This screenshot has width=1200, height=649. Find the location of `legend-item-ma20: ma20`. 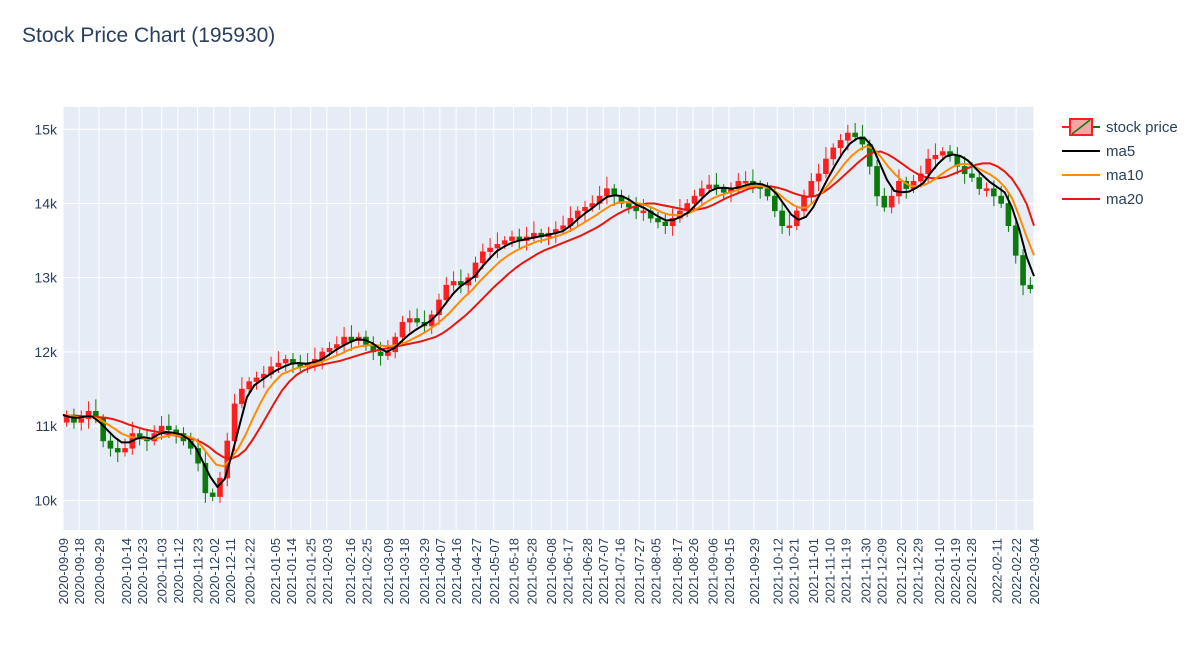

legend-item-ma20: ma20 is located at coordinates (1103, 199).